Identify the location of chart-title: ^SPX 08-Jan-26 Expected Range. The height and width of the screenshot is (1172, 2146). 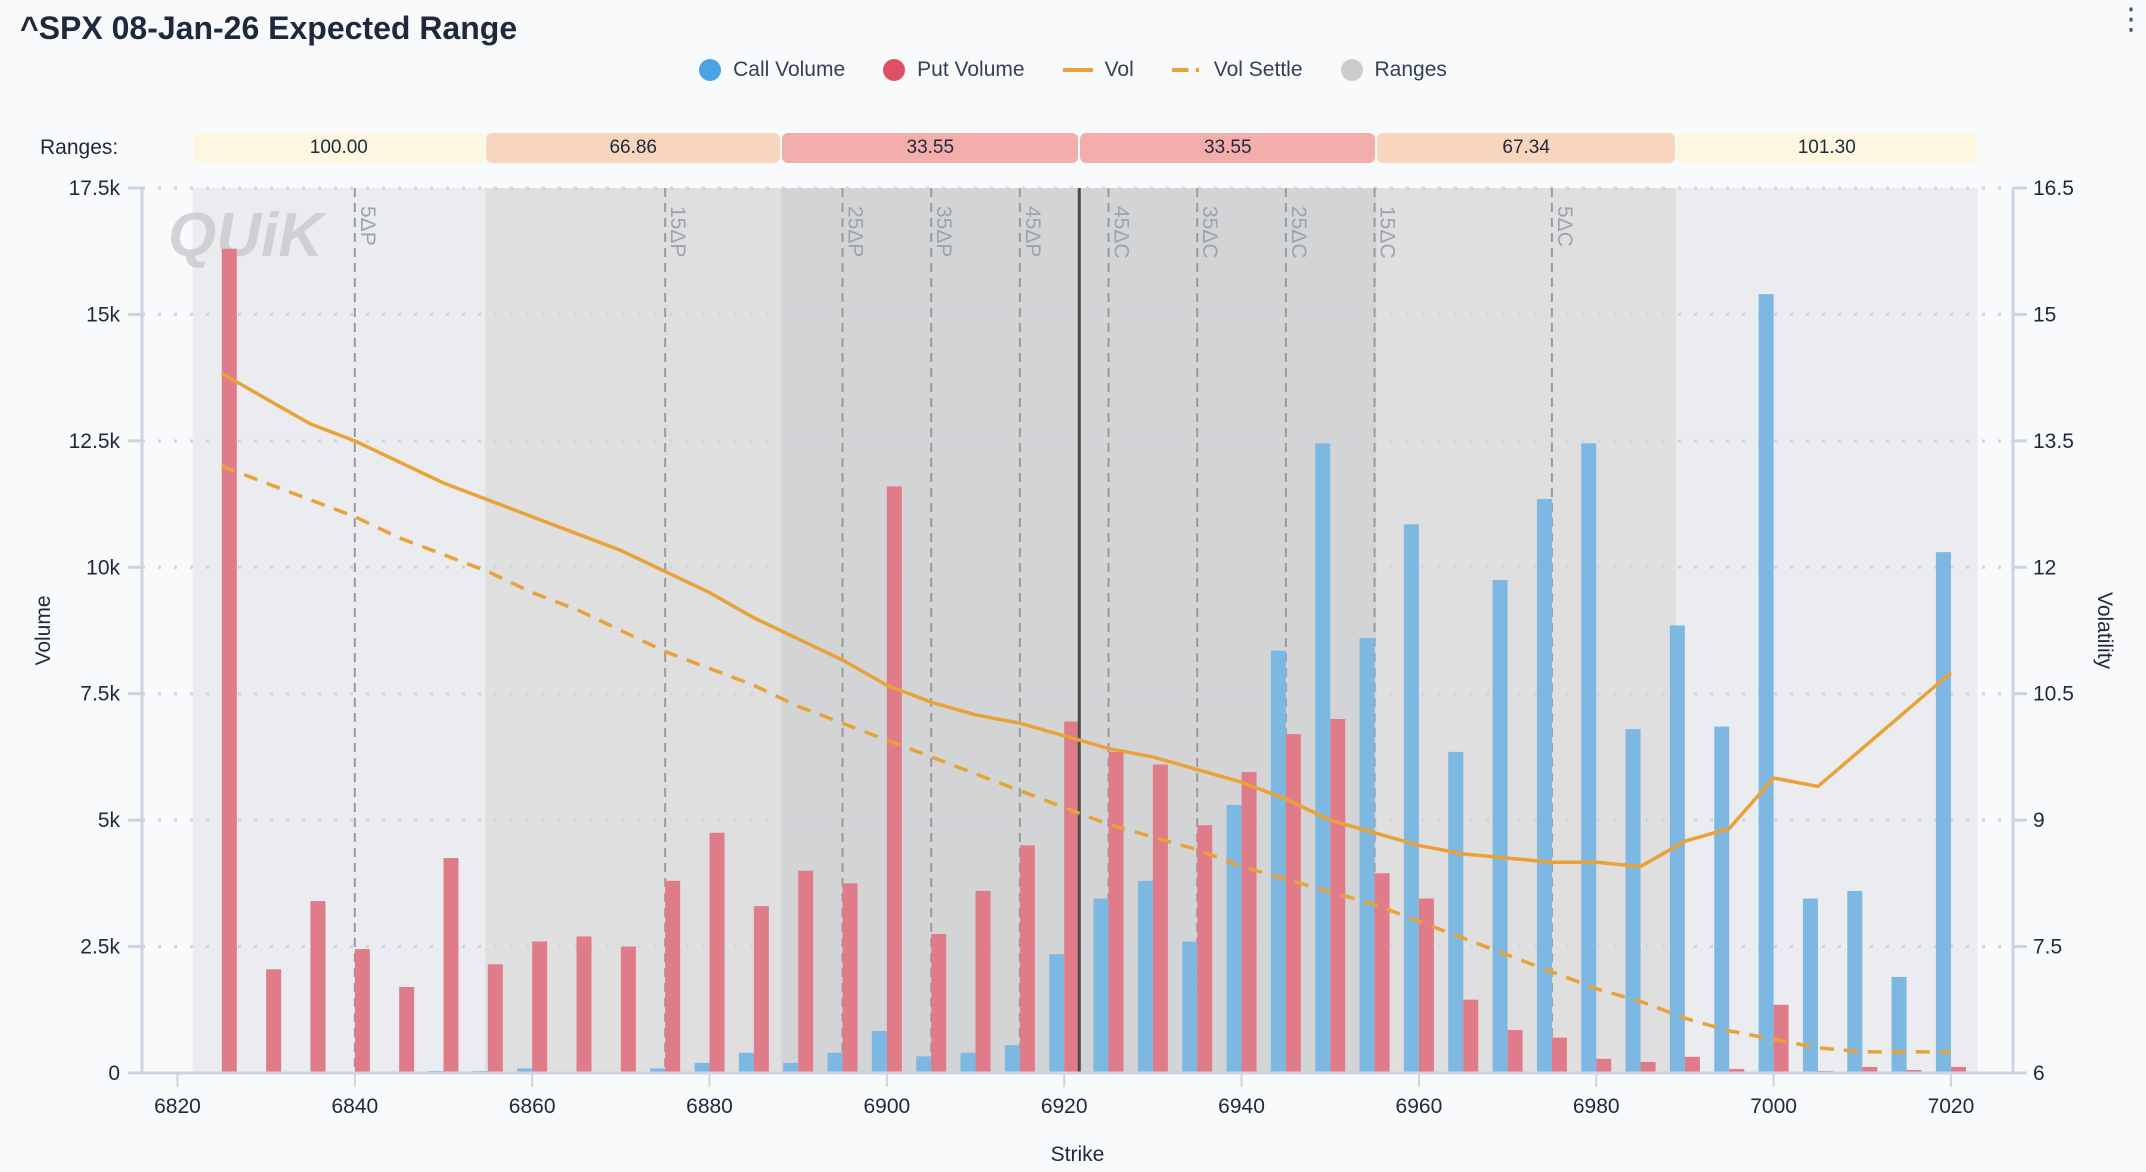
(269, 28).